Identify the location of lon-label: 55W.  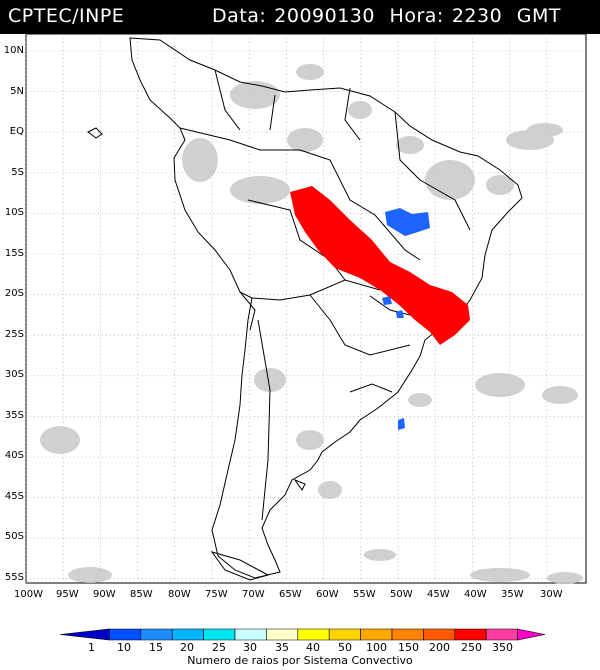
(364, 594).